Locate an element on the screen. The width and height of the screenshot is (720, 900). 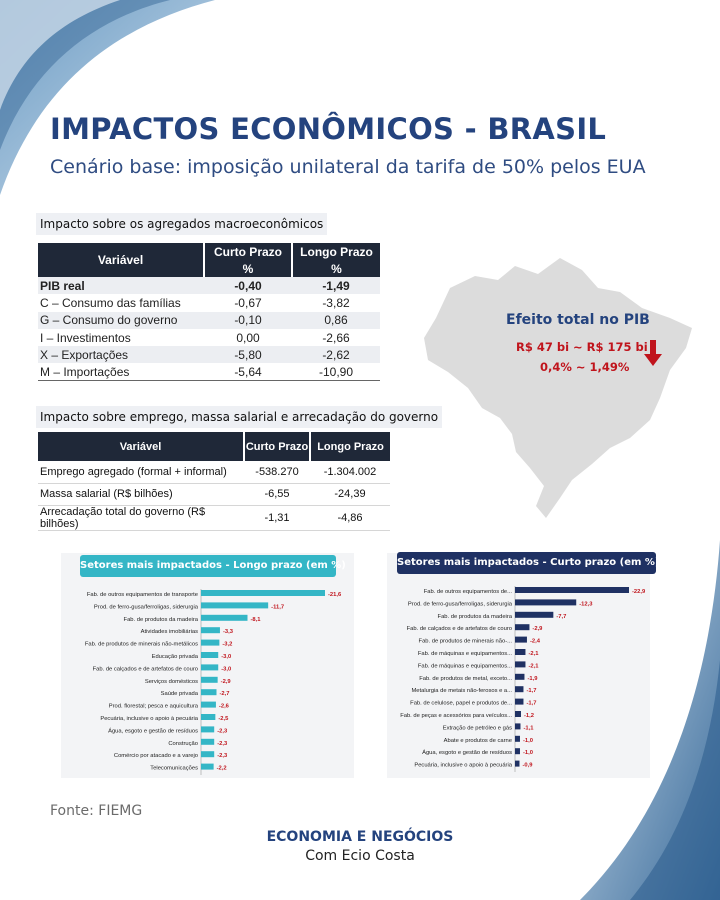
value-label: -7,7 is located at coordinates (561, 617).